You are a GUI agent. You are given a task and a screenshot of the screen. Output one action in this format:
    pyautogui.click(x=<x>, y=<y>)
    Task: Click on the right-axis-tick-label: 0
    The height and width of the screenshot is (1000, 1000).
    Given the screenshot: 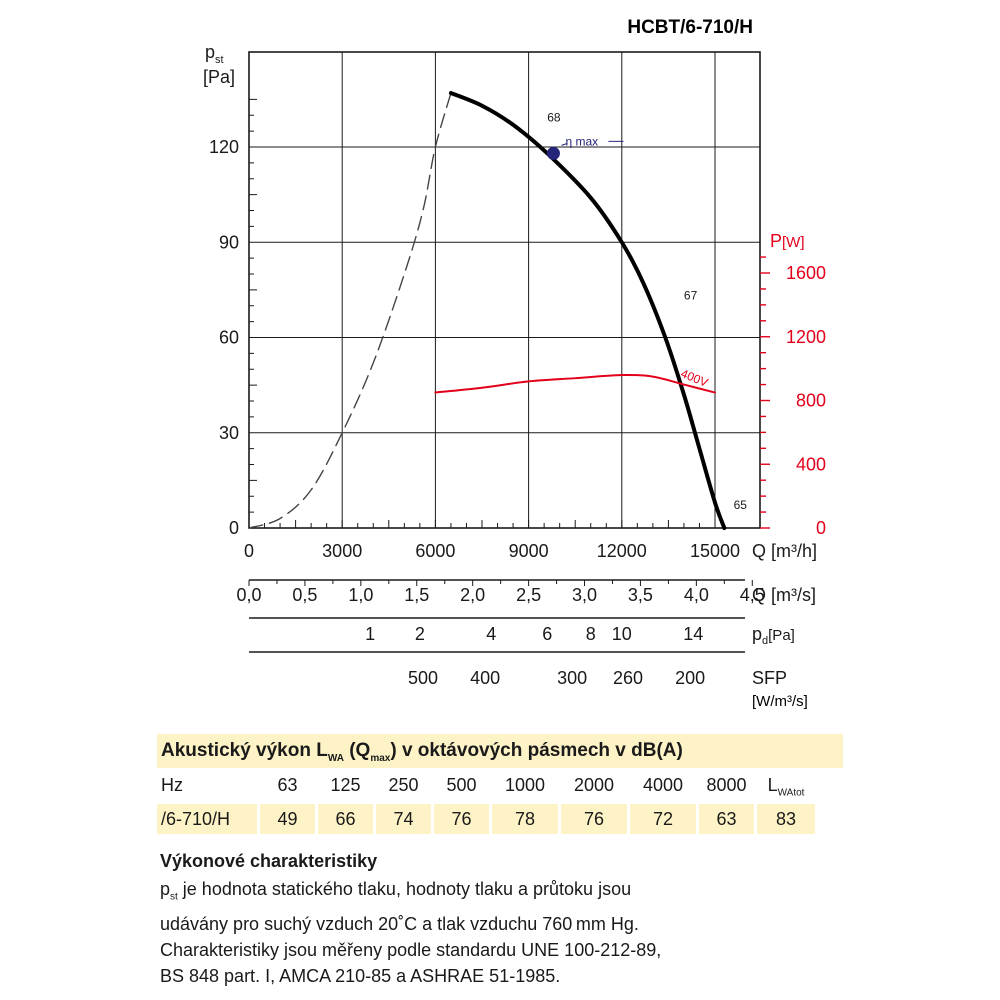 What is the action you would take?
    pyautogui.click(x=821, y=528)
    